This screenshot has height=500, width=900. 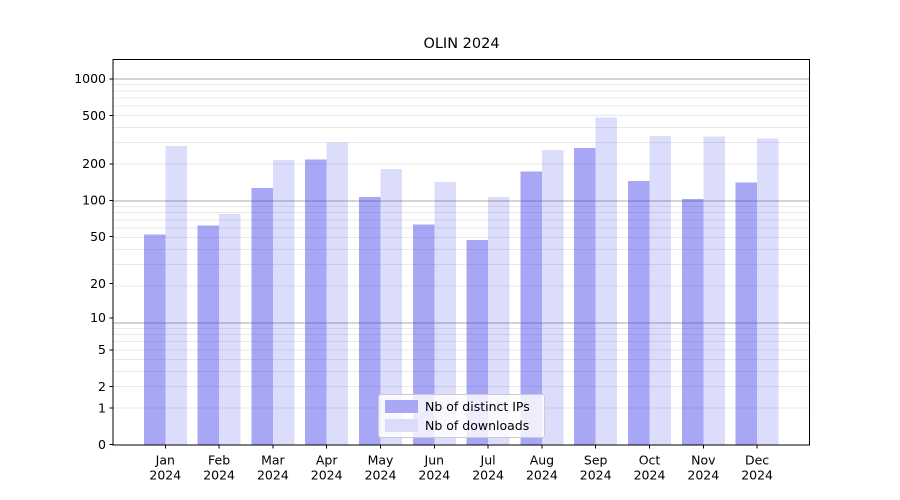 I want to click on bar-jul-distinct-ips, so click(x=477, y=342).